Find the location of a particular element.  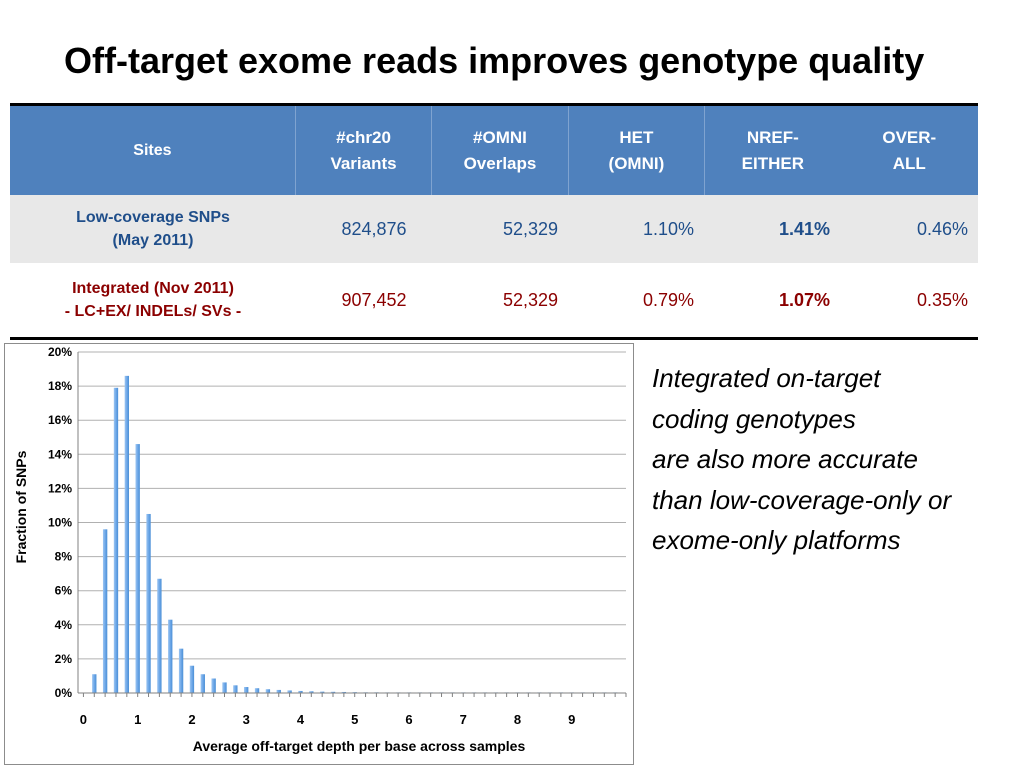

x-tick-label: 1 is located at coordinates (137, 719).